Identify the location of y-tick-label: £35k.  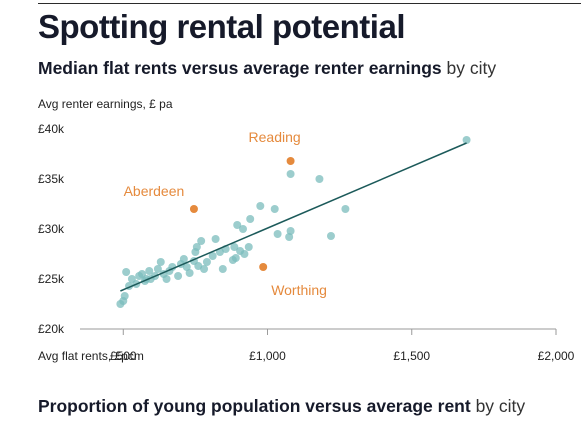
(51, 179).